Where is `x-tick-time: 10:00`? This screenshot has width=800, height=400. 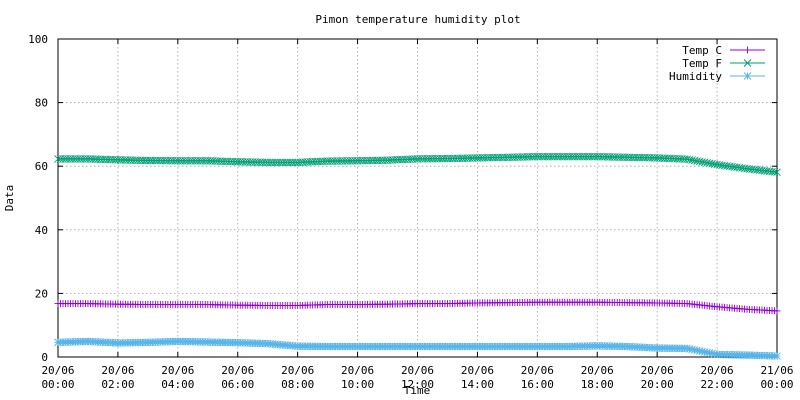 x-tick-time: 10:00 is located at coordinates (357, 384).